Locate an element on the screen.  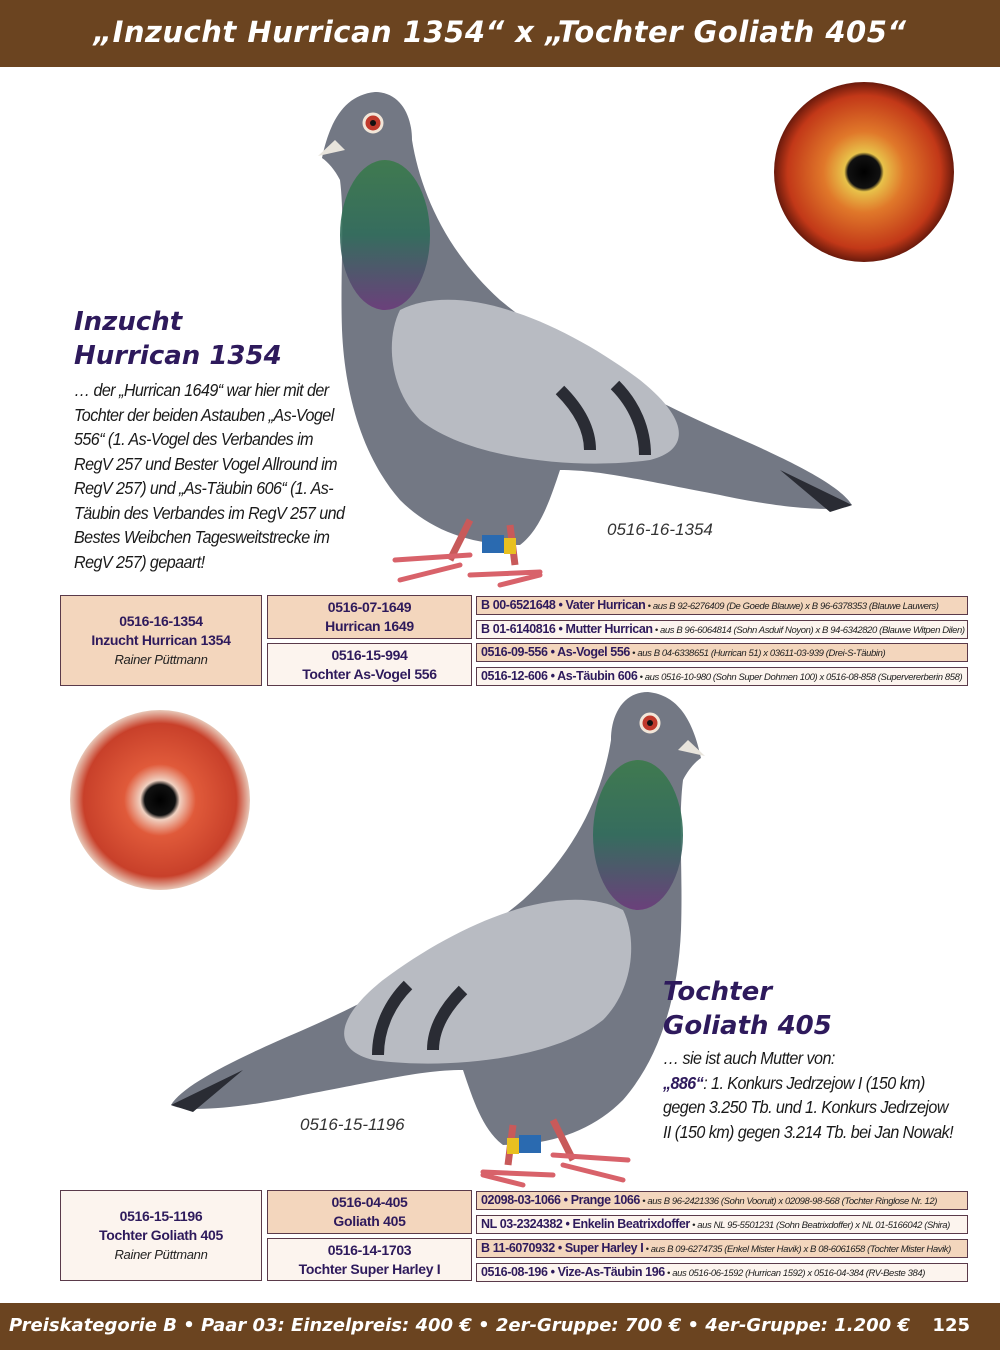
main-name: Tochter Goliath 405 is located at coordinates (161, 1235).